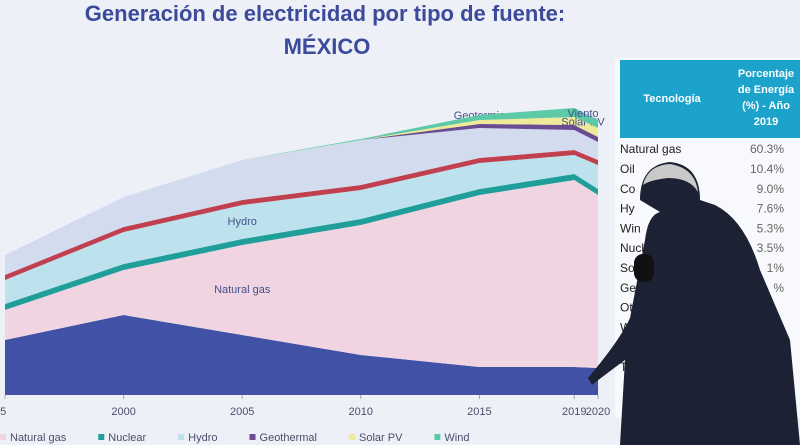  Describe the element at coordinates (771, 209) in the screenshot. I see `table-cell: 7.6%` at that location.